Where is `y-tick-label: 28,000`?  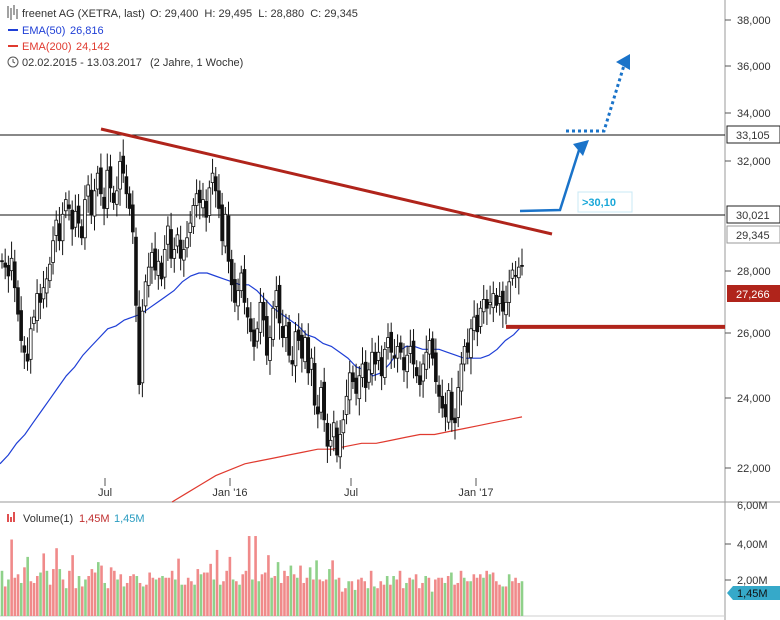
y-tick-label: 28,000 is located at coordinates (754, 272).